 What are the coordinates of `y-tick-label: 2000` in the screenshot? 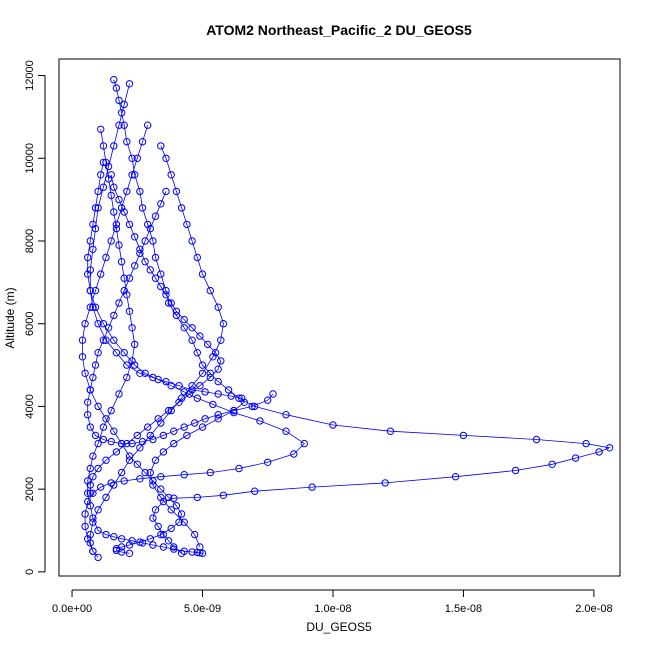 It's located at (30, 489).